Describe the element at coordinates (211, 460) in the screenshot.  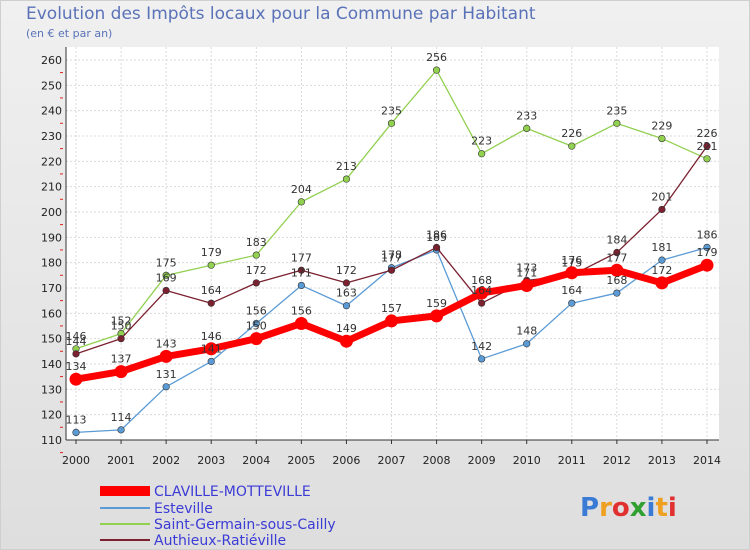
I see `x-tick-label: 2003` at that location.